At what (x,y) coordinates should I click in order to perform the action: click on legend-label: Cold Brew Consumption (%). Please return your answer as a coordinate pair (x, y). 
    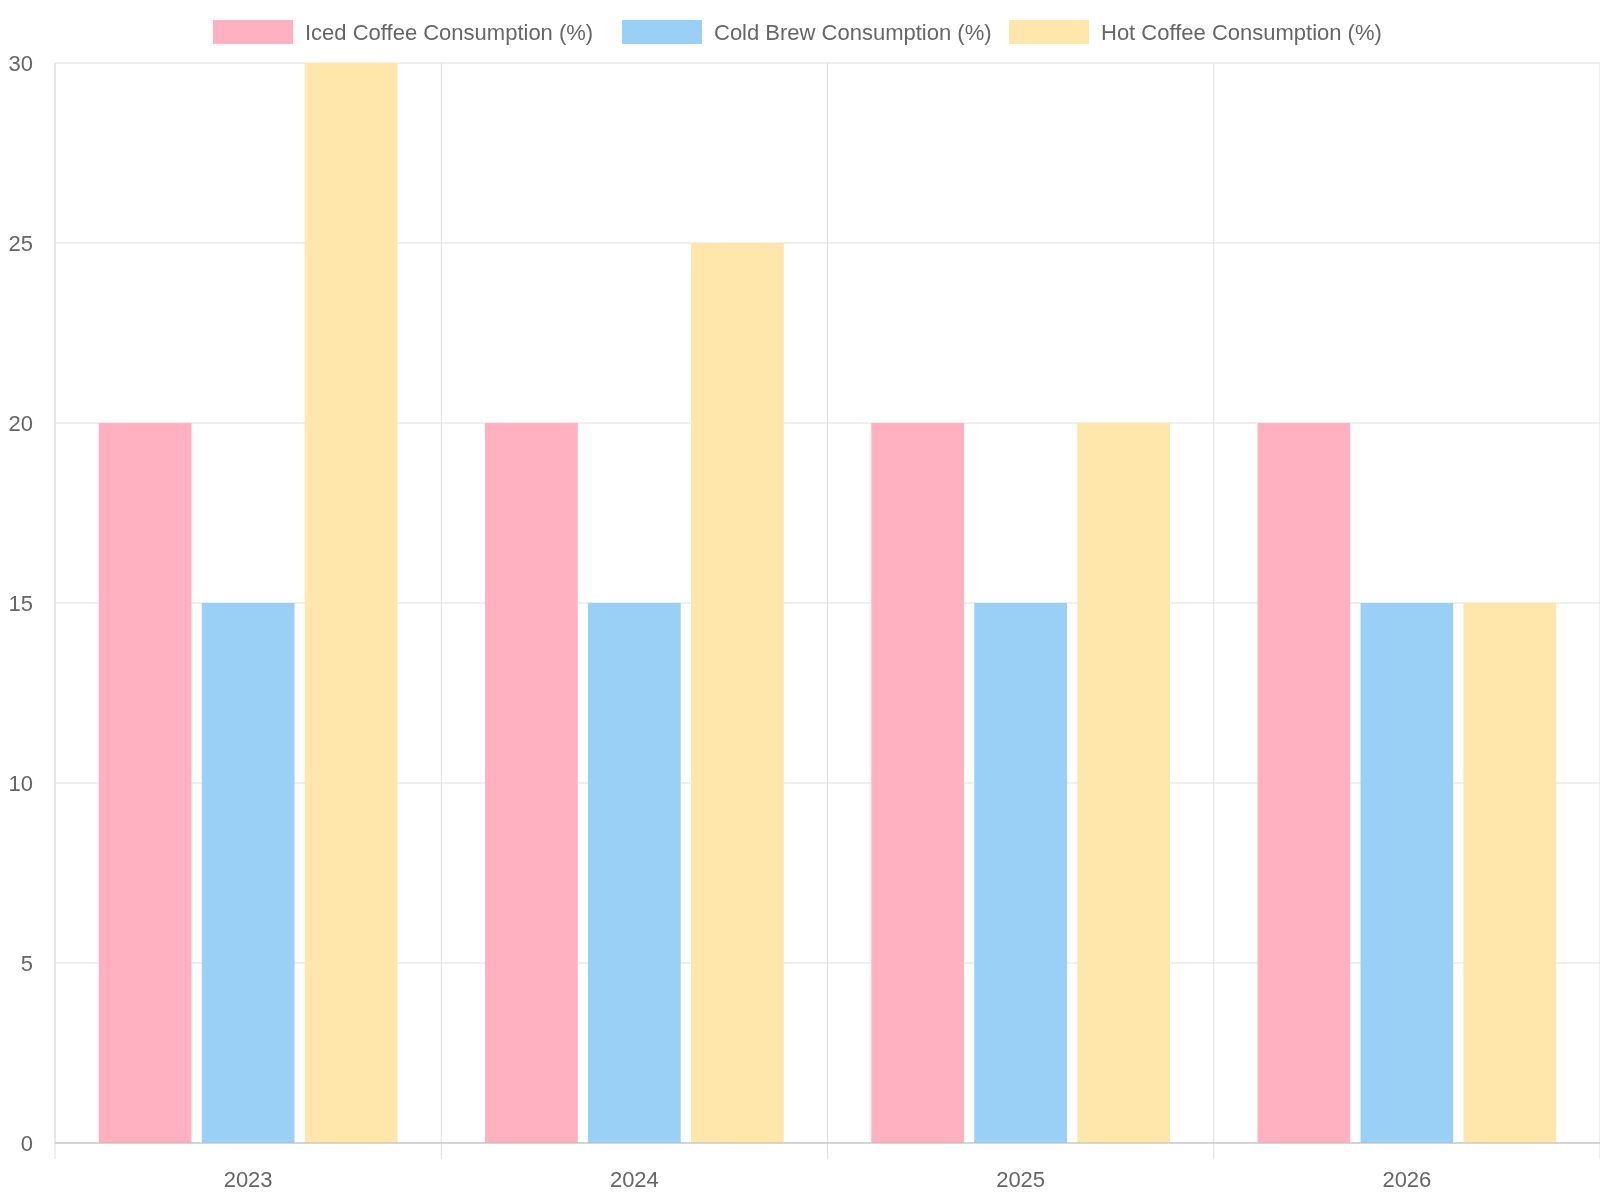
    Looking at the image, I should click on (853, 32).